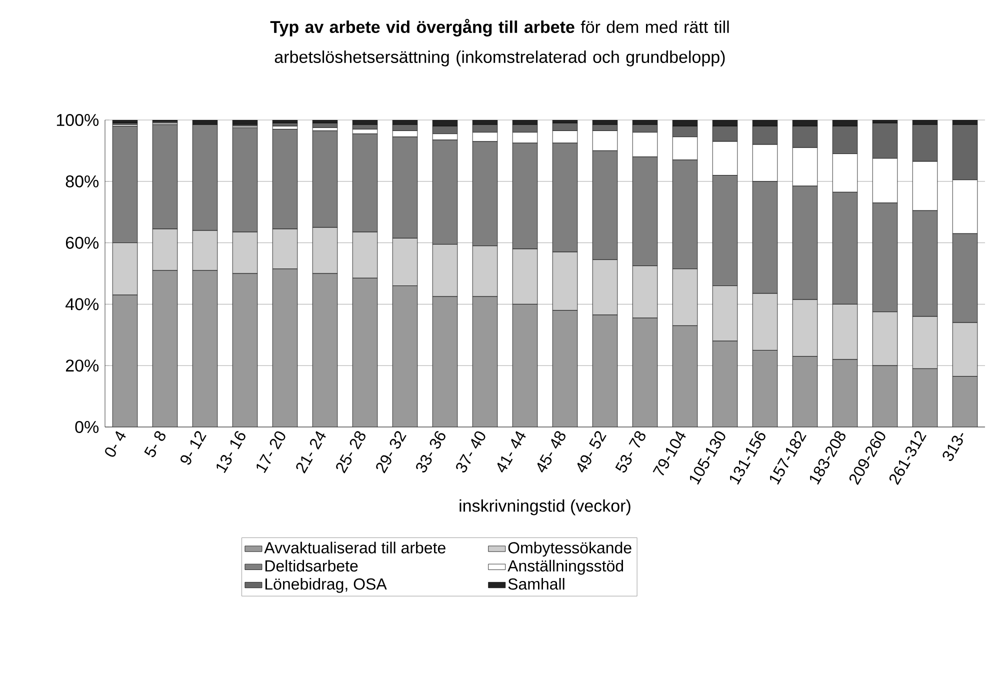  I want to click on x-tick-label: 0- 4, so click(115, 444).